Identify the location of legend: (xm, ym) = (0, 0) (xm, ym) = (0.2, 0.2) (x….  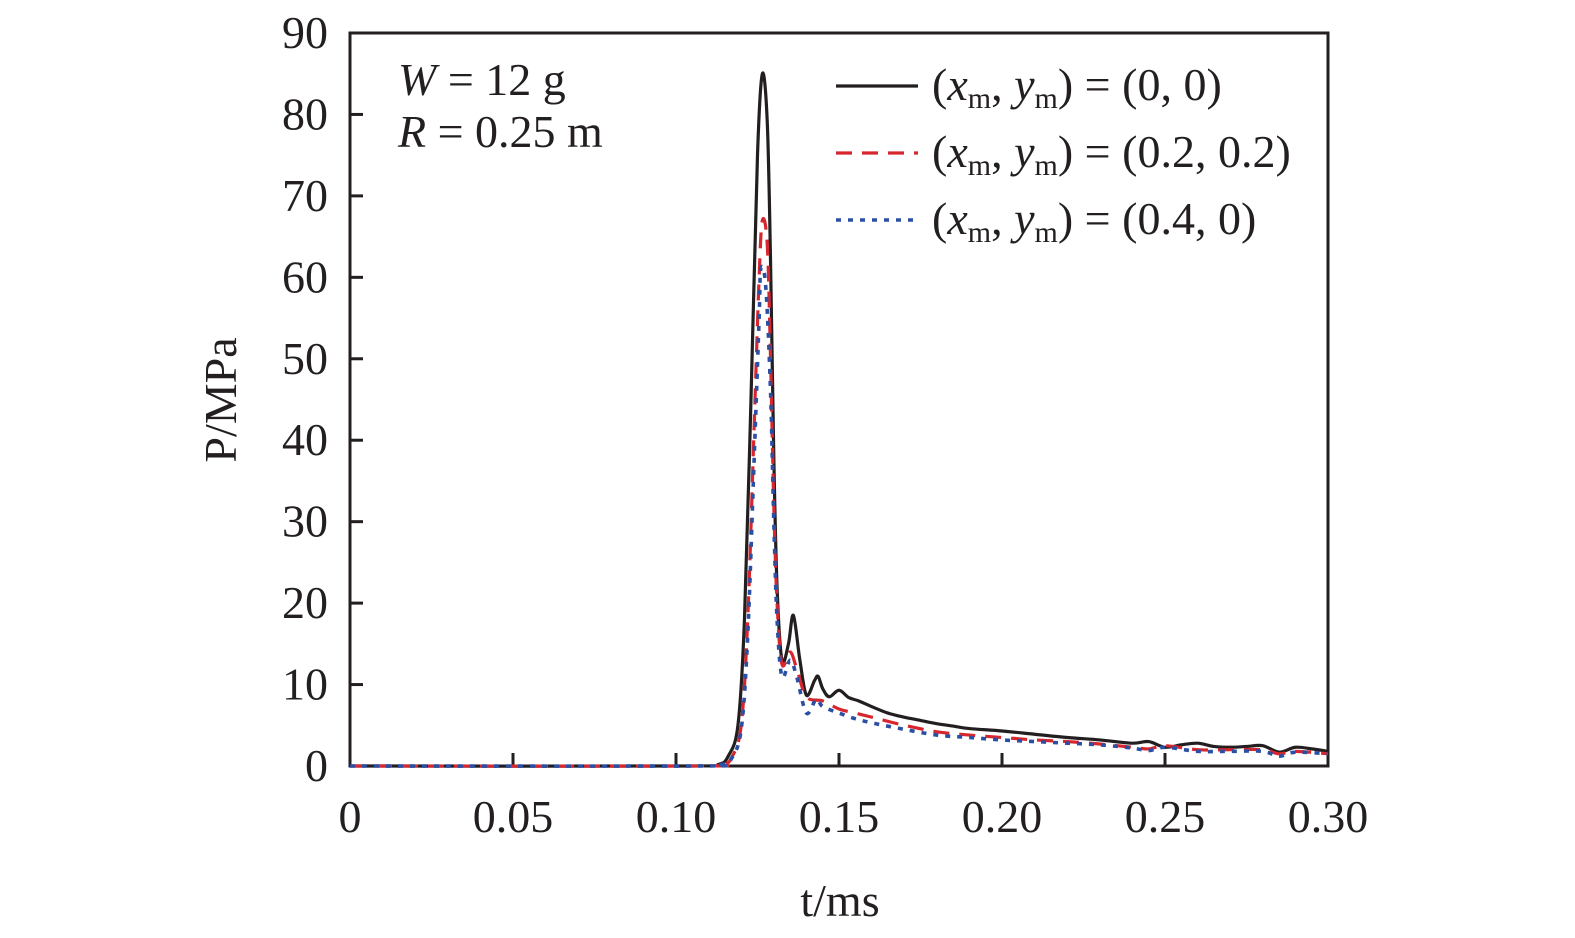
(1063, 154).